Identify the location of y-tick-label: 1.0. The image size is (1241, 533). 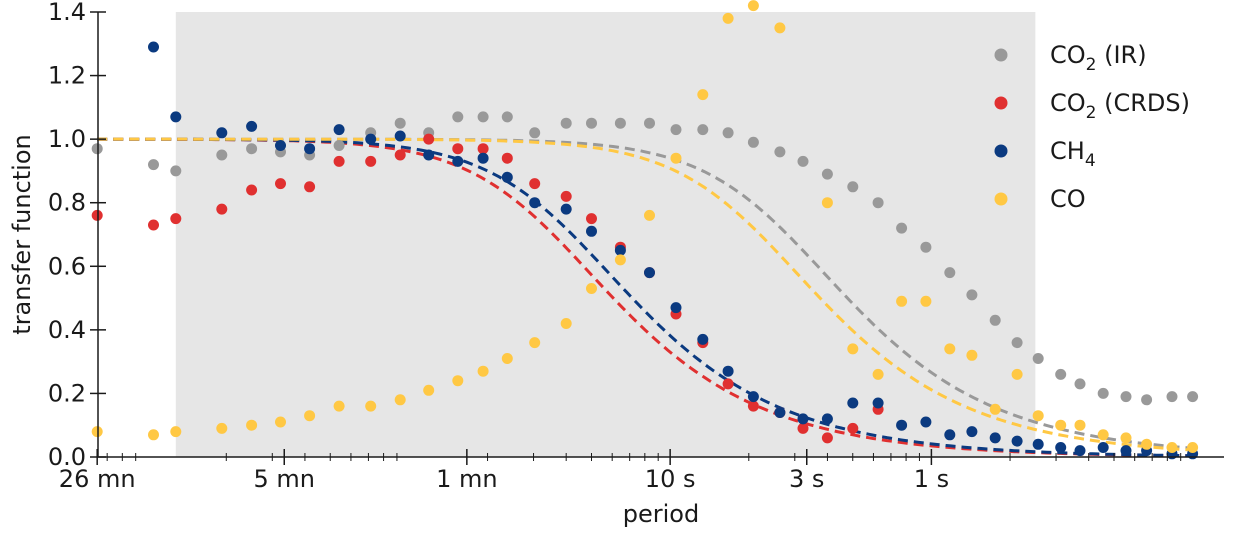
(67, 139).